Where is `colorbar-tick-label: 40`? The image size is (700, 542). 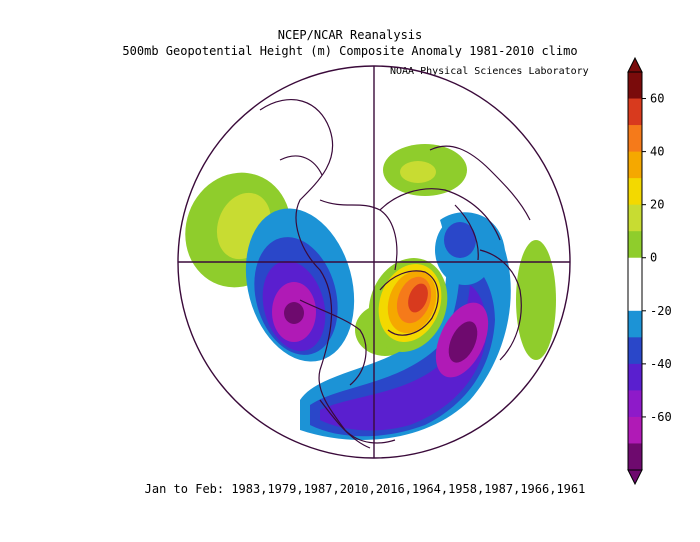 colorbar-tick-label: 40 is located at coordinates (657, 152).